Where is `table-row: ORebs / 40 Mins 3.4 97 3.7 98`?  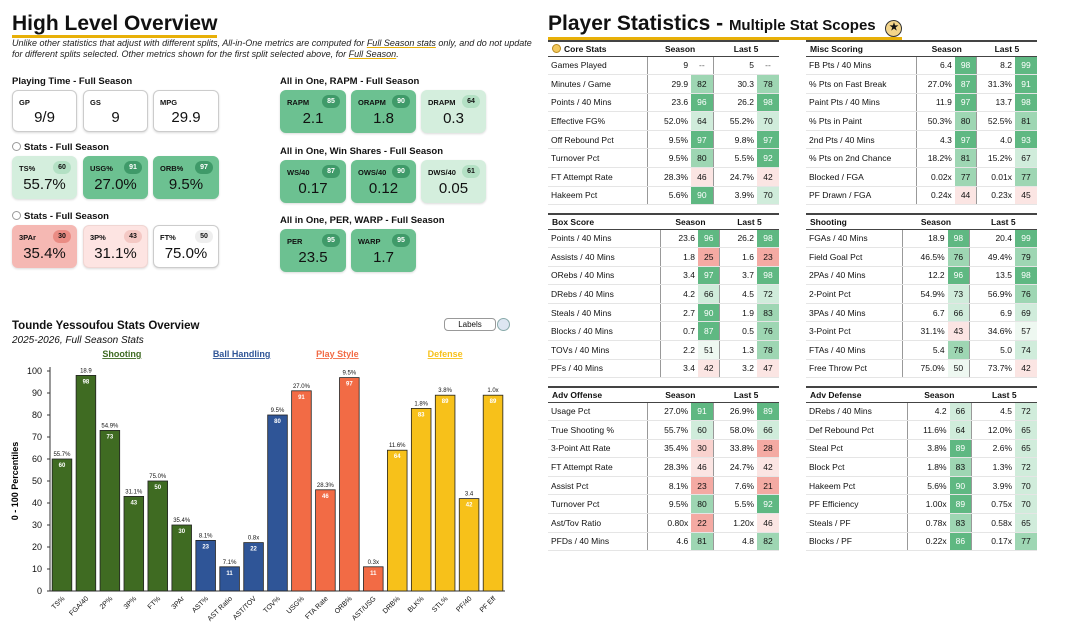 table-row: ORebs / 40 Mins 3.4 97 3.7 98 is located at coordinates (663, 276).